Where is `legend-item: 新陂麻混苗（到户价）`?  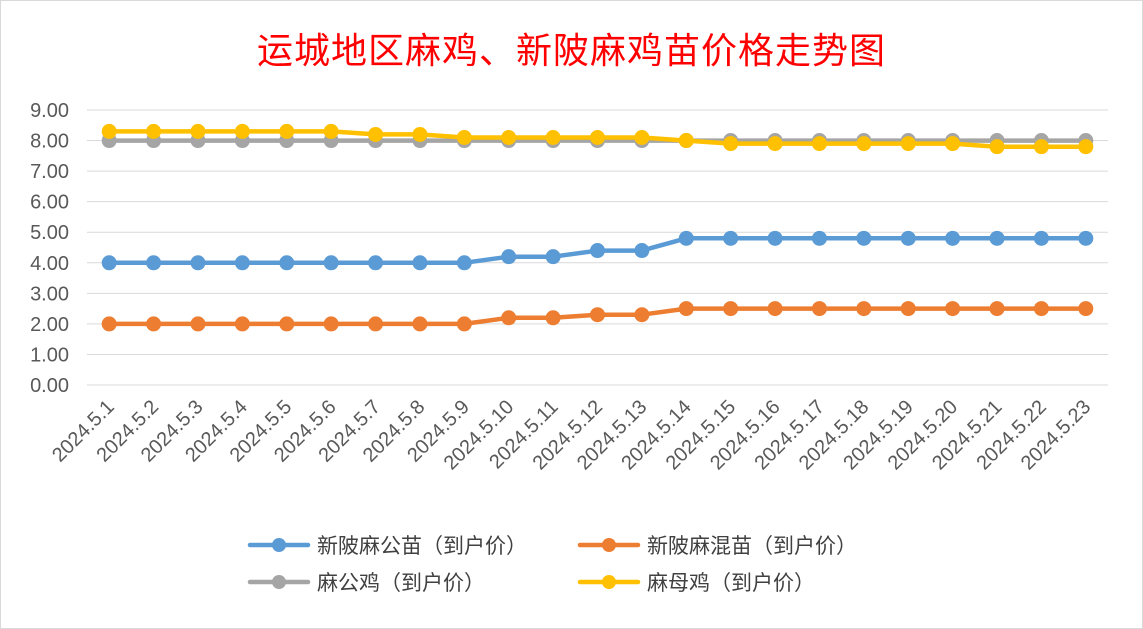 legend-item: 新陂麻混苗（到户价） is located at coordinates (717, 546).